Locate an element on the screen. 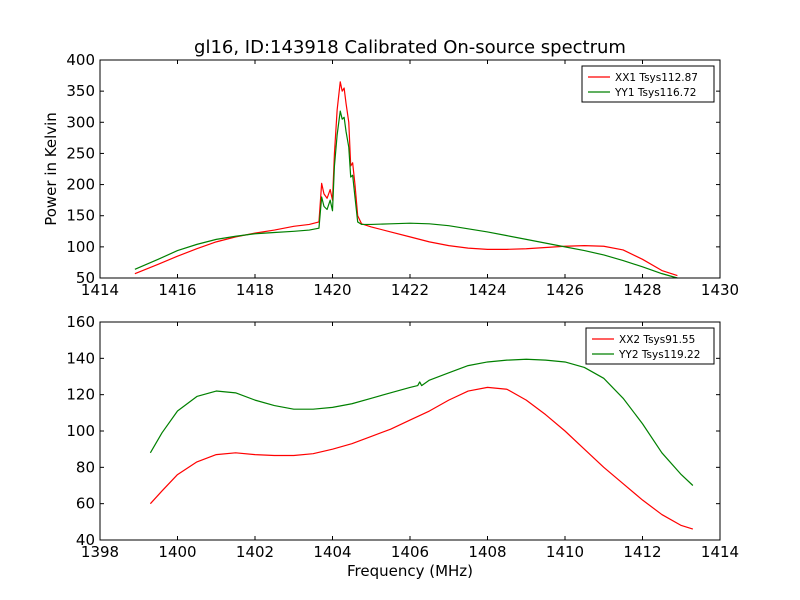 This screenshot has width=800, height=600. x-tick-label: 1398 is located at coordinates (100, 552).